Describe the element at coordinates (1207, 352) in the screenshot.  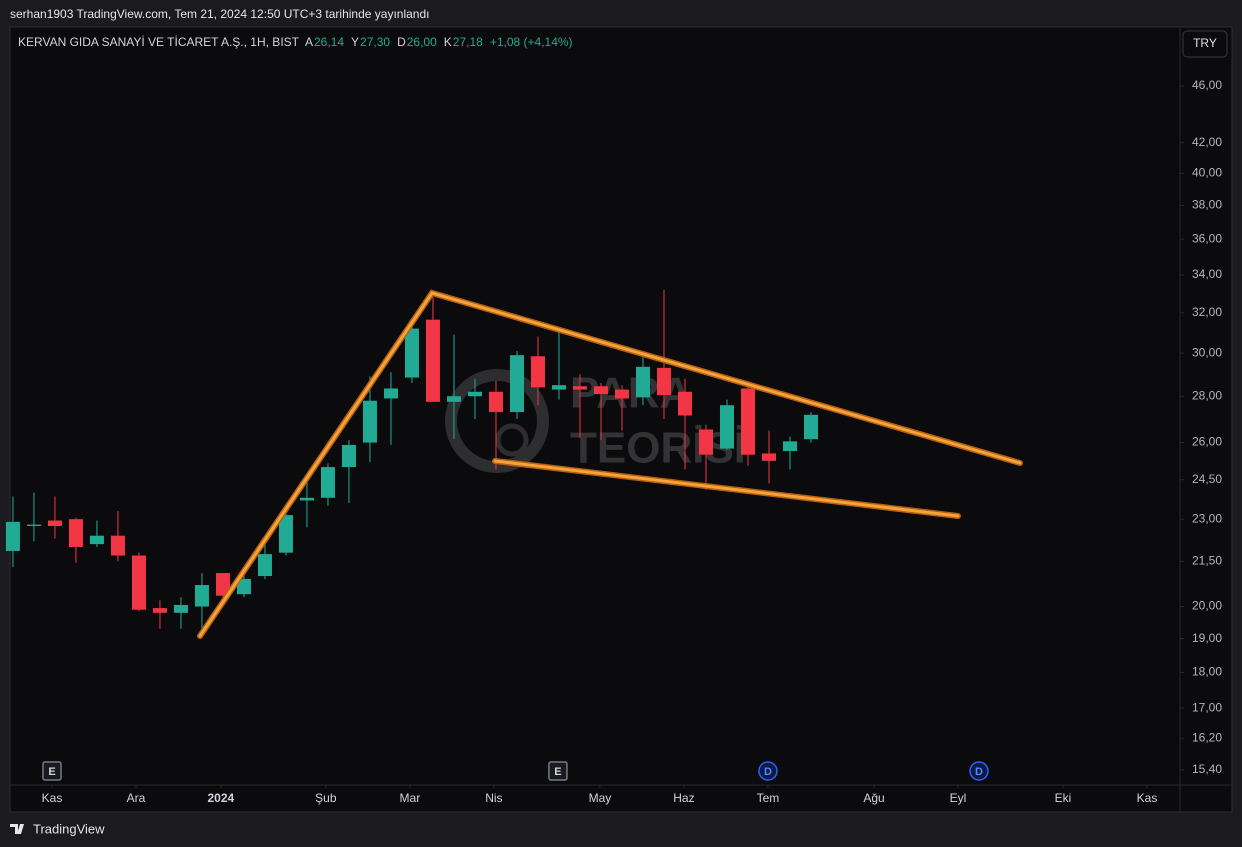
I see `y-tick-label: 30,00` at that location.